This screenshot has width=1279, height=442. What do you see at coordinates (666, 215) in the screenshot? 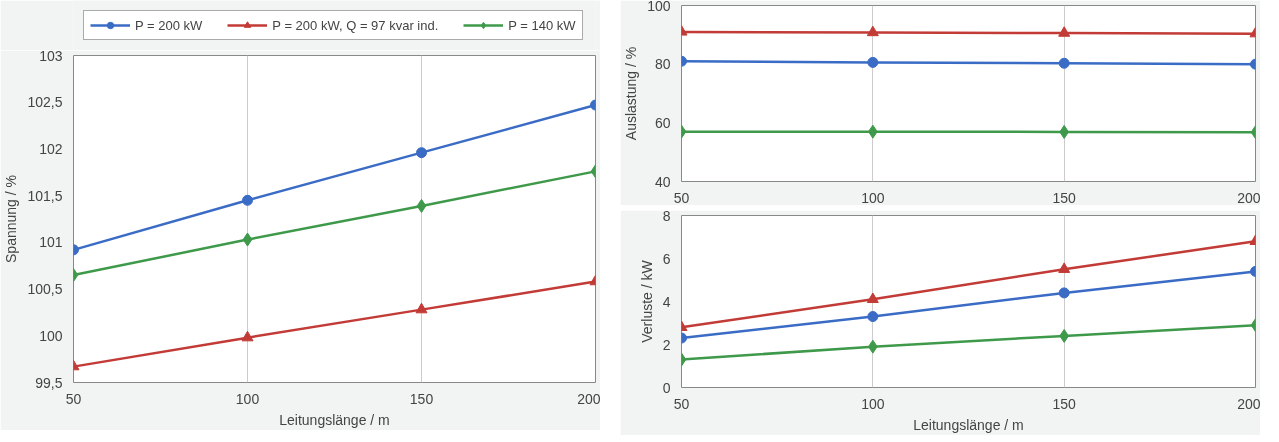
I see `y-tick-label: 8` at bounding box center [666, 215].